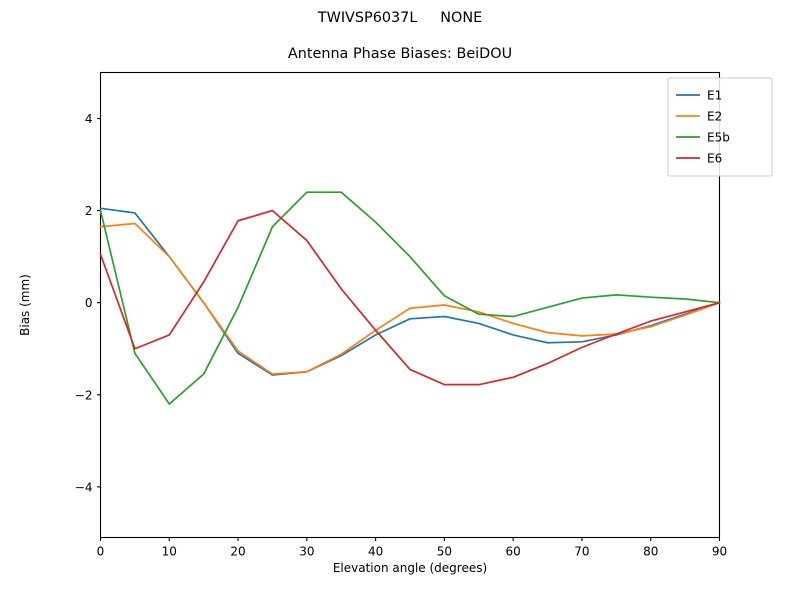  I want to click on y-tick-label: −4, so click(84, 487).